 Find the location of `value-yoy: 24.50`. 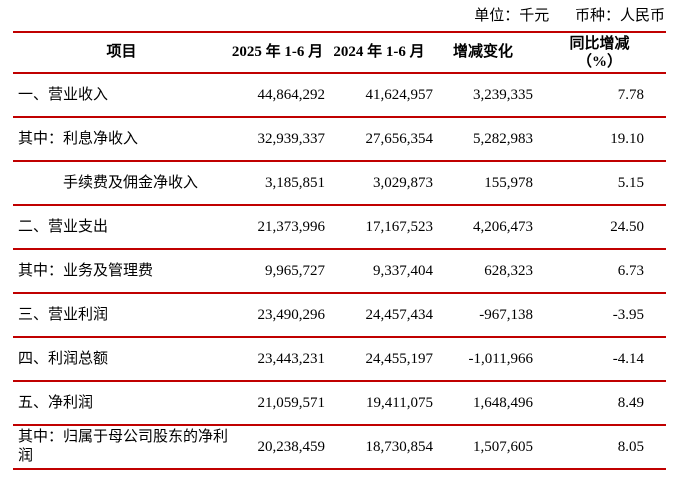

value-yoy: 24.50 is located at coordinates (627, 226).